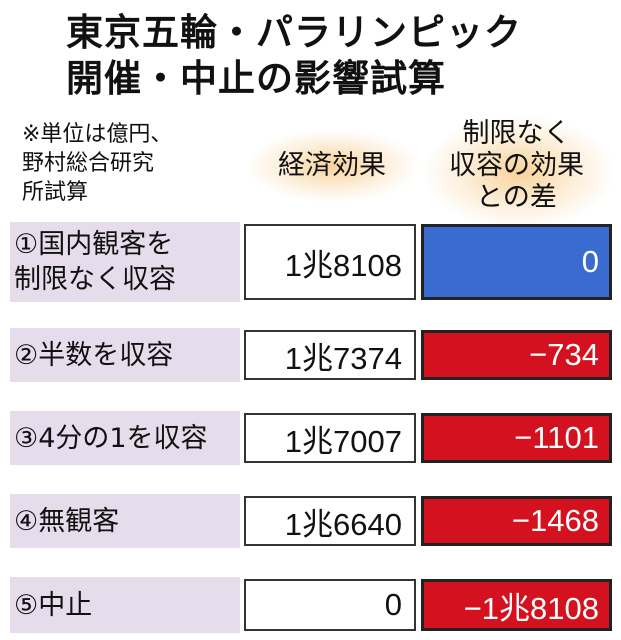  What do you see at coordinates (55, 192) in the screenshot?
I see `unit-note-line: 所試算` at bounding box center [55, 192].